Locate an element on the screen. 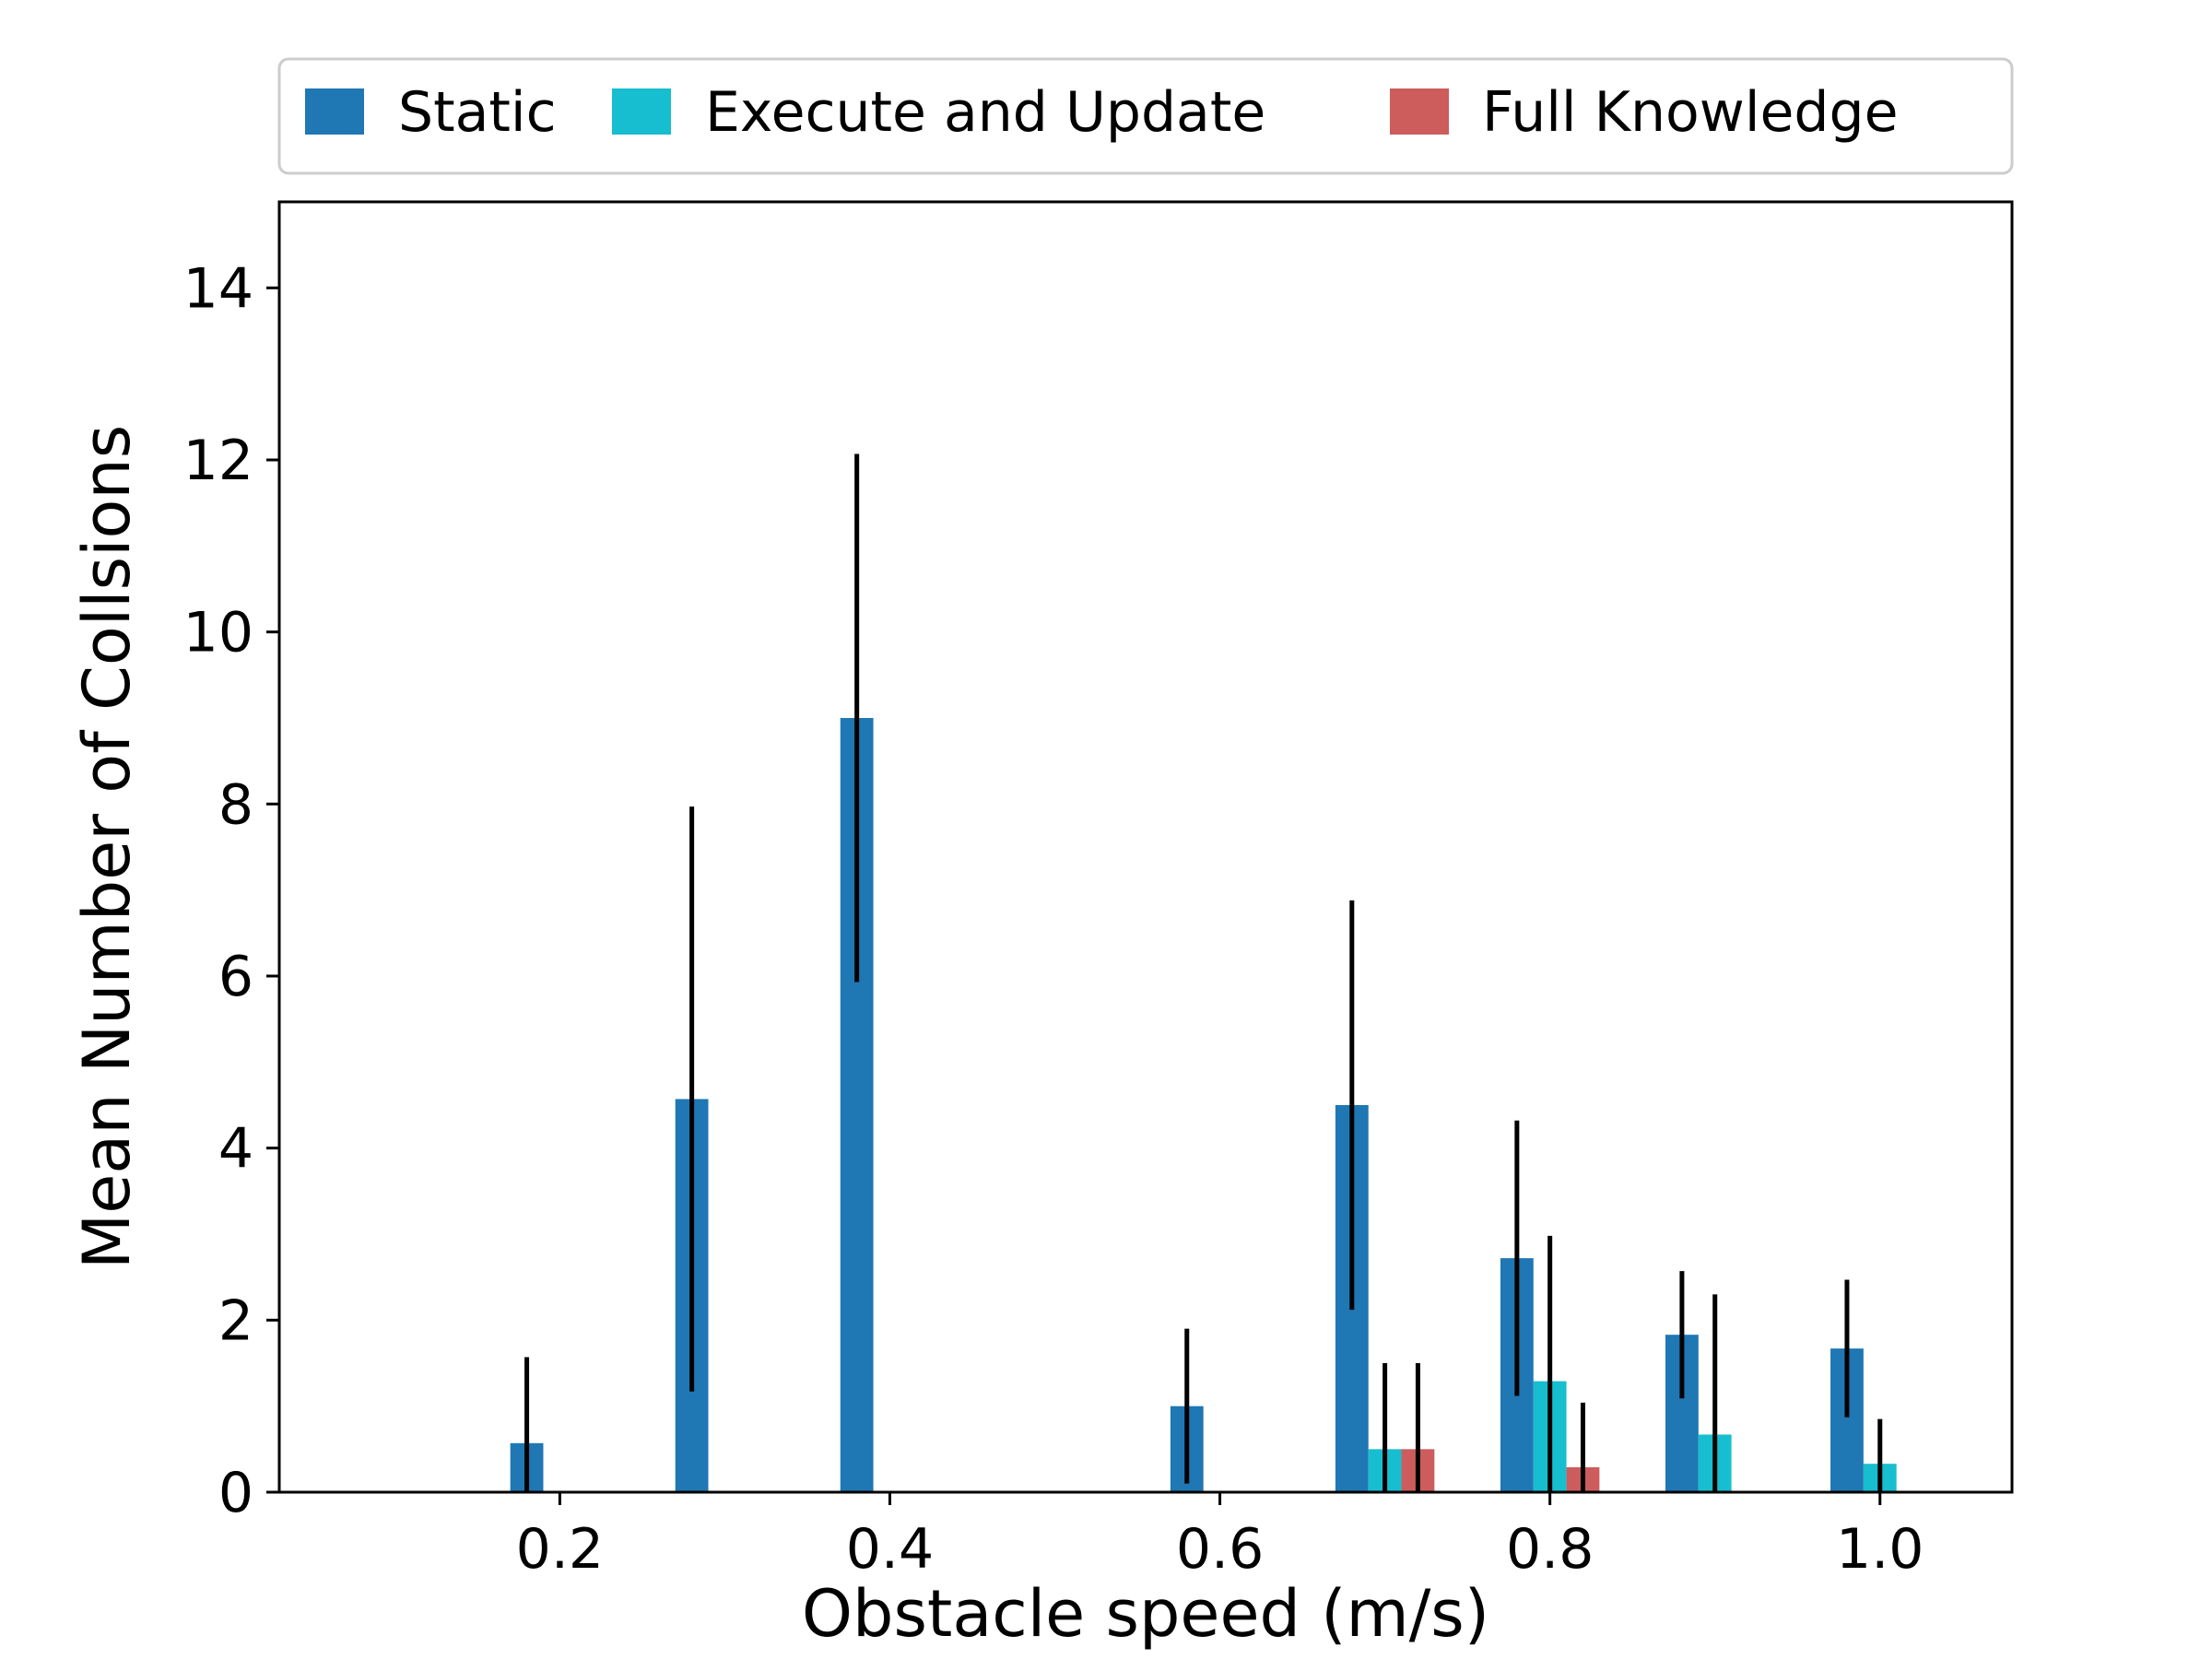 This screenshot has height=1659, width=2212. x-tick-label: 0.8 is located at coordinates (1550, 1549).